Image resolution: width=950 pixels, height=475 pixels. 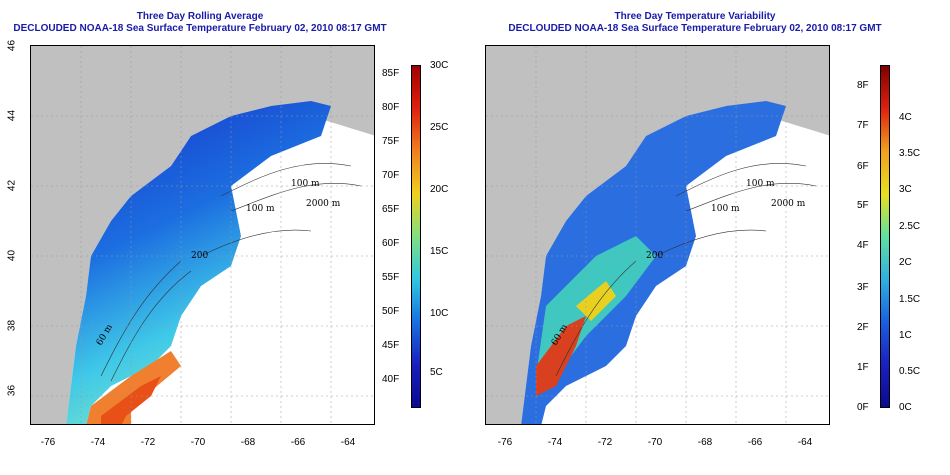 What do you see at coordinates (863, 205) in the screenshot?
I see `colorbar-f-label: 5F` at bounding box center [863, 205].